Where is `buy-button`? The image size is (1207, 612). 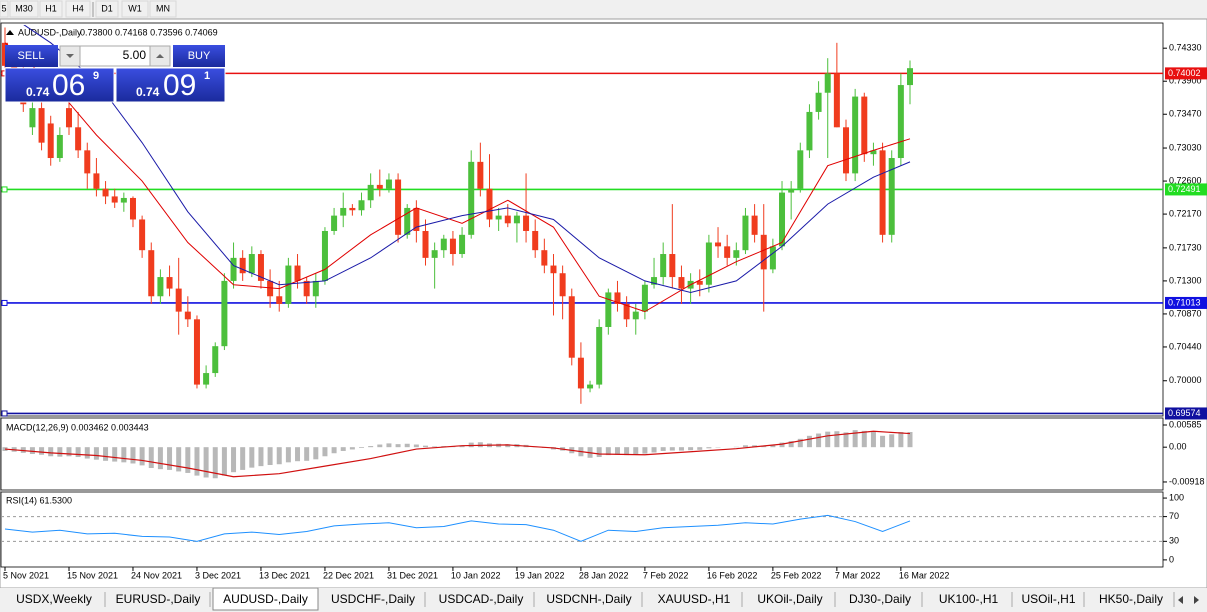
buy-button is located at coordinates (199, 56).